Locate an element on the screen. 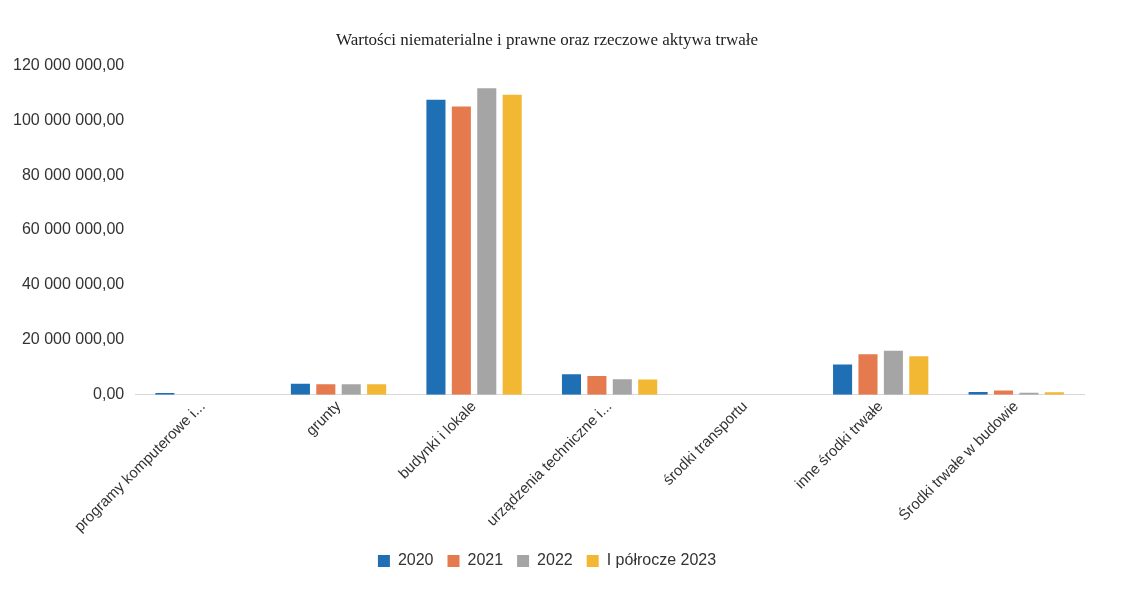 Image resolution: width=1124 pixels, height=589 pixels. chart-title: Wartości niematerialne i prawne oraz rzeczowe aktywa trwałe is located at coordinates (547, 39).